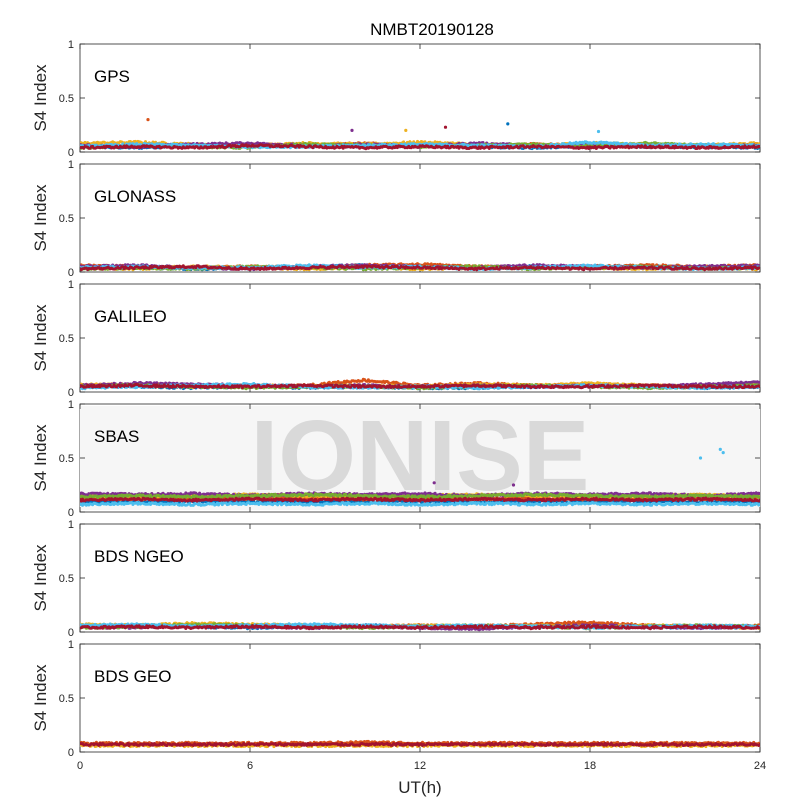  I want to click on panel-label: GLONASS, so click(135, 196).